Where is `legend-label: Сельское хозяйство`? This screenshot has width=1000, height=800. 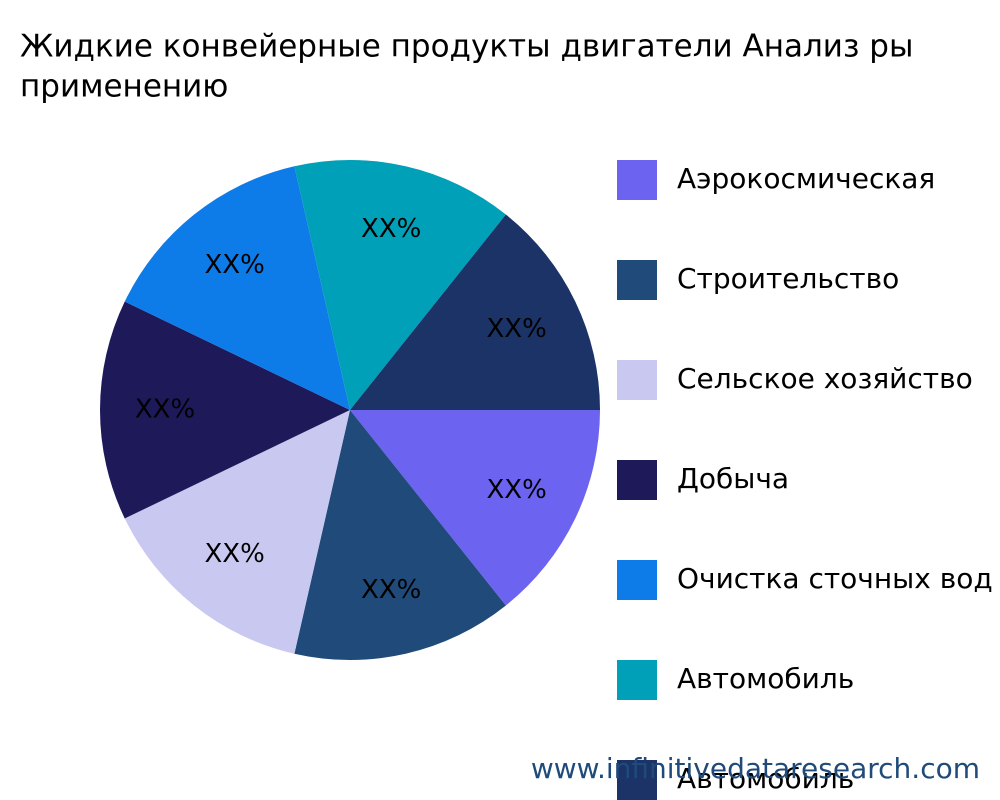
legend-label: Сельское хозяйство is located at coordinates (825, 378).